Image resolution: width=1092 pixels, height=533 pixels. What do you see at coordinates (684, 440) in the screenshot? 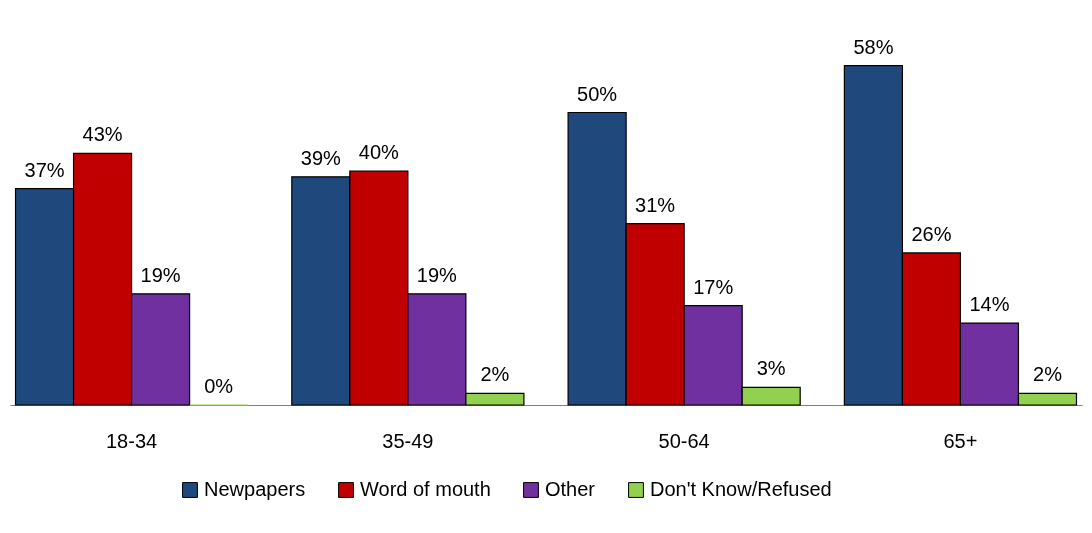
I see `x-tick-label: 50-64` at bounding box center [684, 440].